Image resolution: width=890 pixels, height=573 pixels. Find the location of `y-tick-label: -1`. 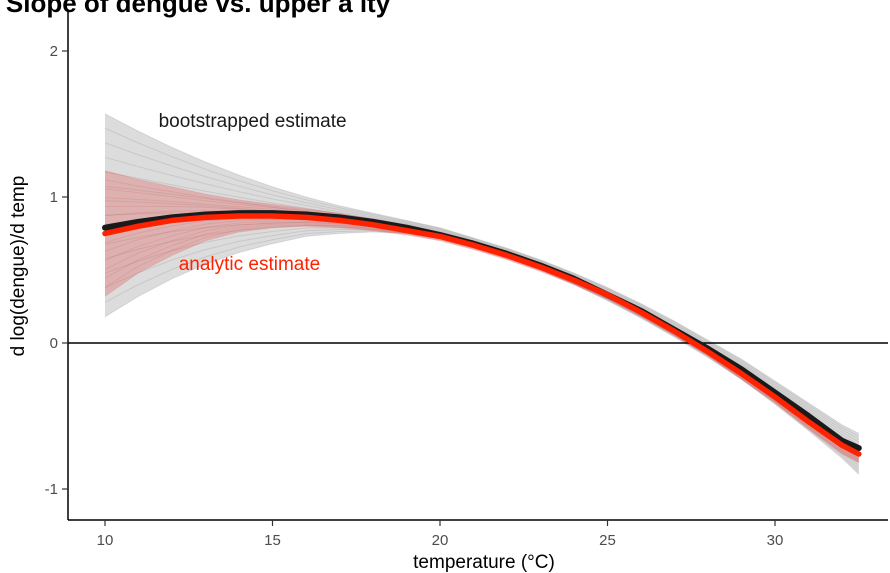

y-tick-label: -1 is located at coordinates (51, 489).